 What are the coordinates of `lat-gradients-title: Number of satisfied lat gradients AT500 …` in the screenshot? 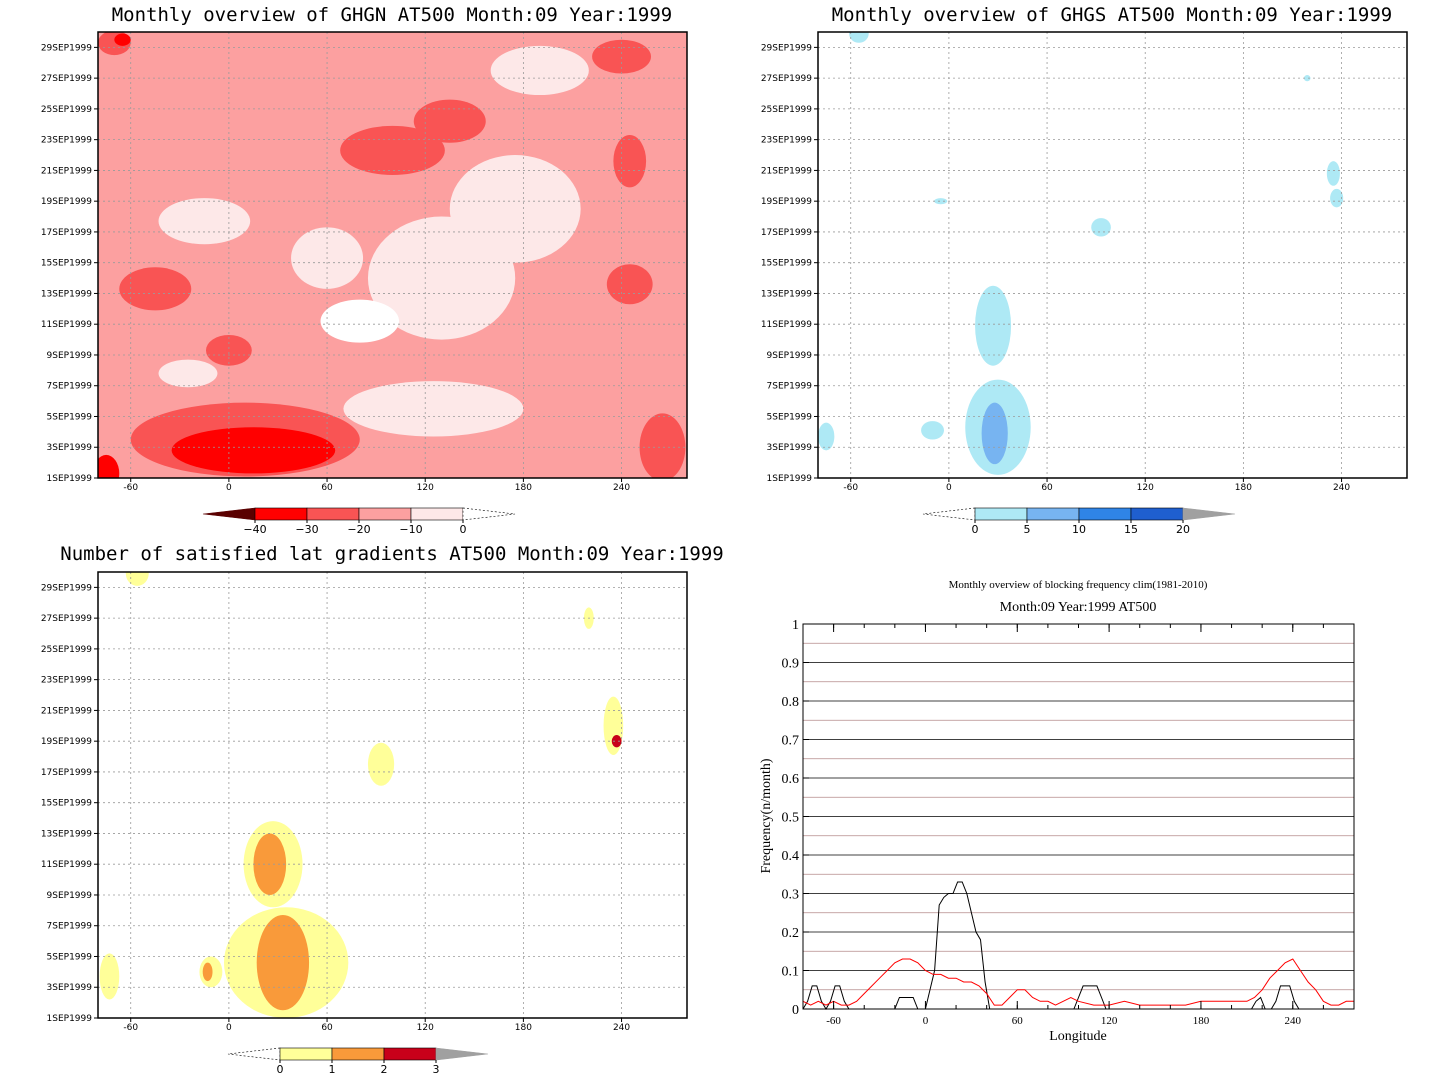 It's located at (391, 554).